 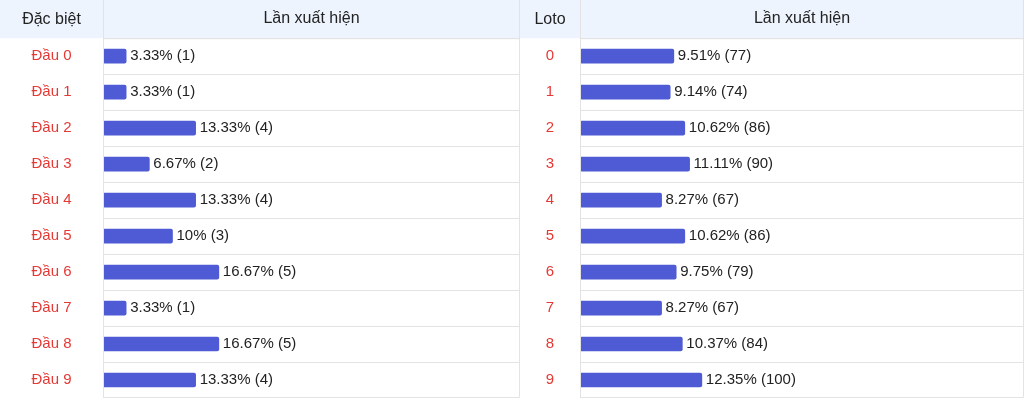 What do you see at coordinates (52, 18) in the screenshot?
I see `y-axis-title: Đặc biệt` at bounding box center [52, 18].